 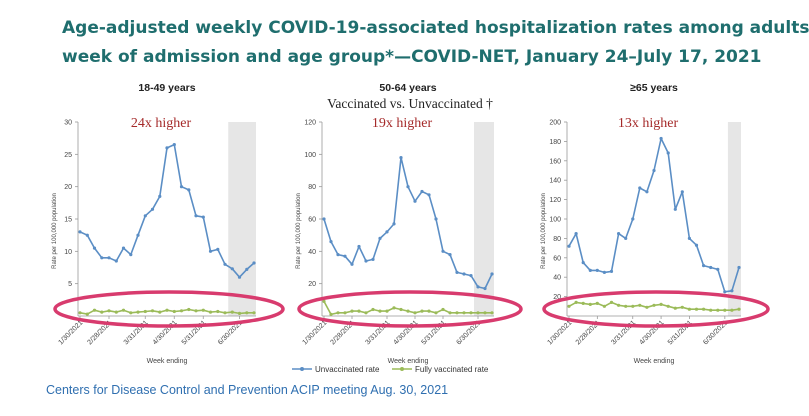 I want to click on y-tick-label: 140, so click(x=555, y=181).